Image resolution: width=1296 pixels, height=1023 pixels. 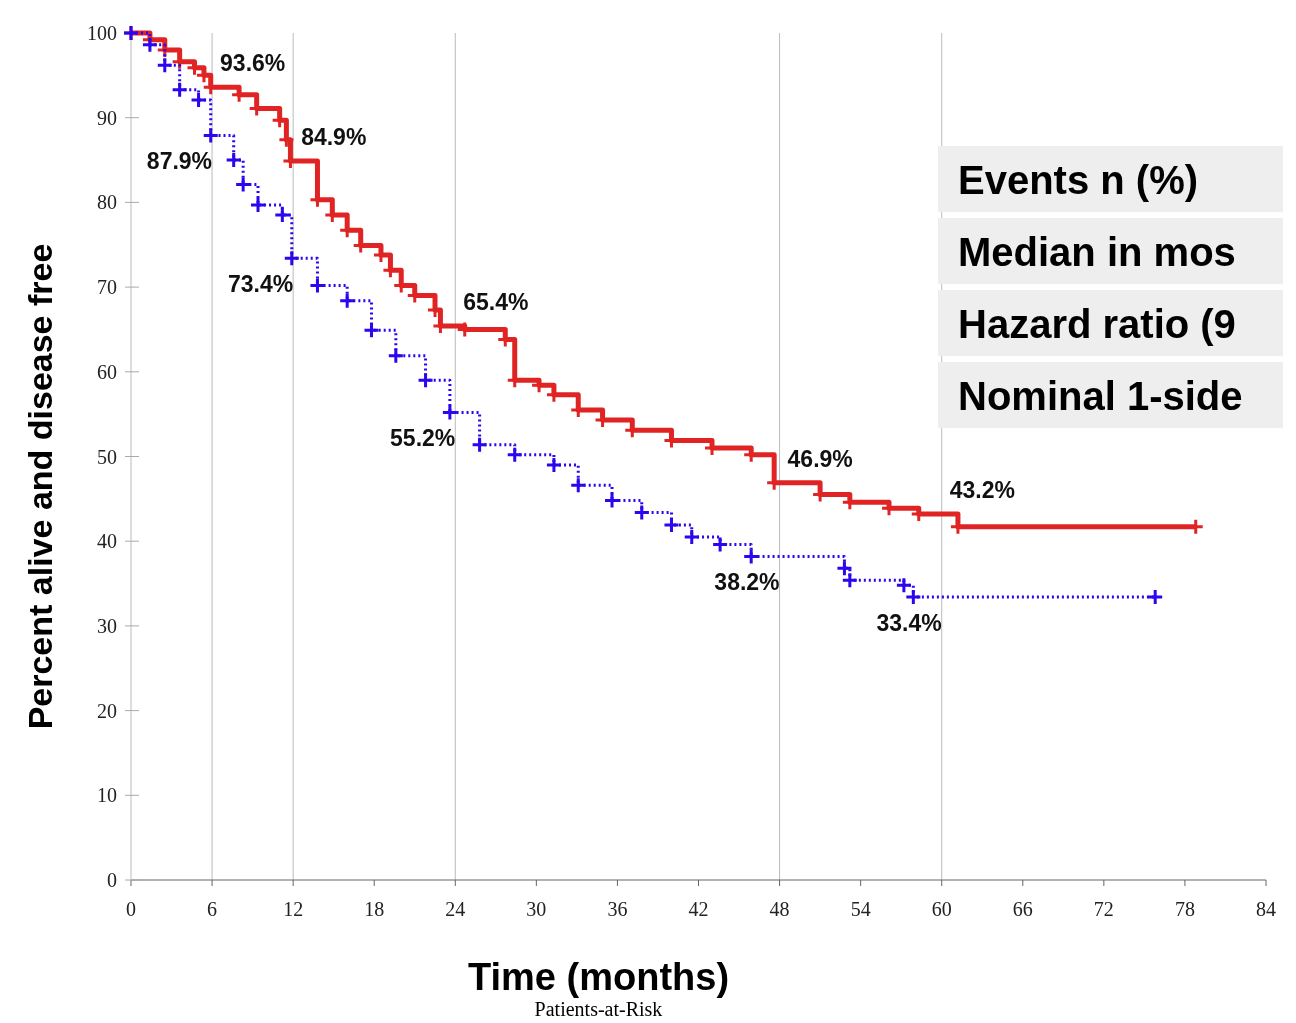 What do you see at coordinates (598, 977) in the screenshot?
I see `x-axis-title: Time (months)` at bounding box center [598, 977].